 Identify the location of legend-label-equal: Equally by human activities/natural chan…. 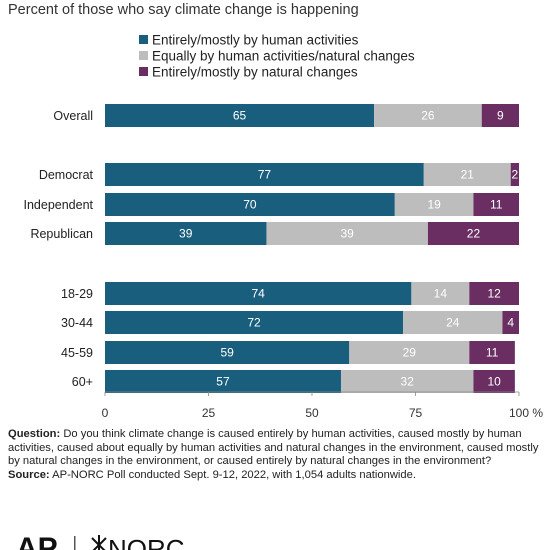
(283, 56).